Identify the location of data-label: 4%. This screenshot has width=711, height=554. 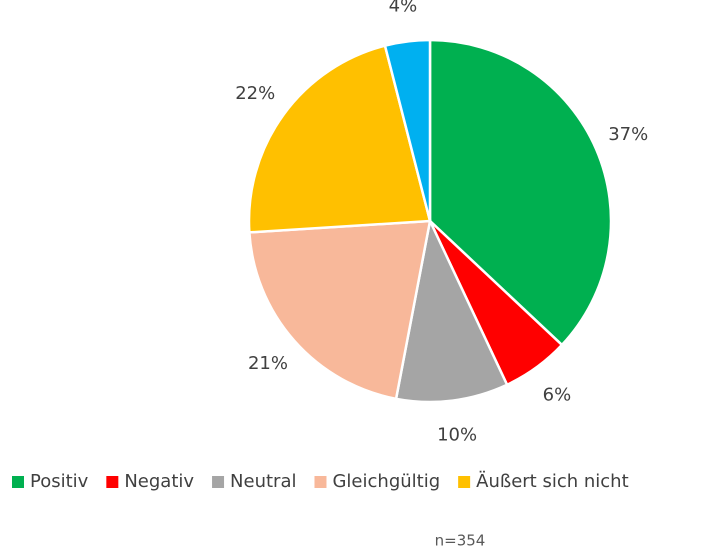
(403, 8).